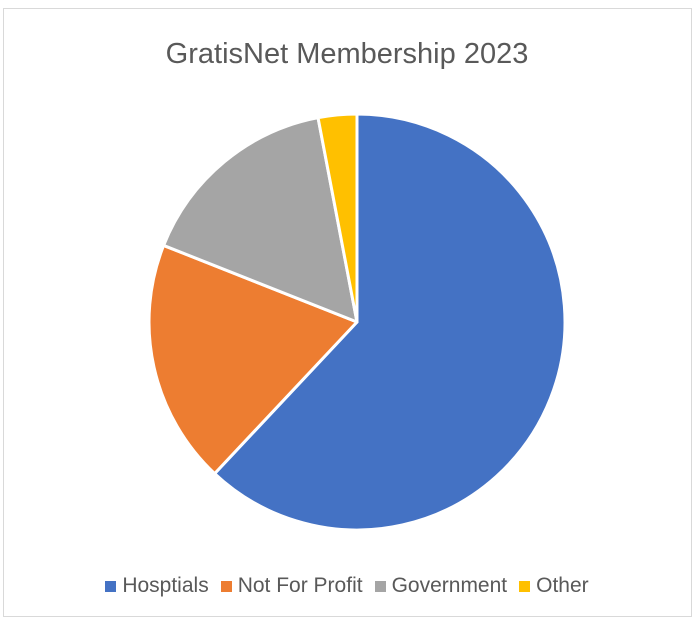 The height and width of the screenshot is (619, 694). I want to click on legend-label-other: Other, so click(562, 585).